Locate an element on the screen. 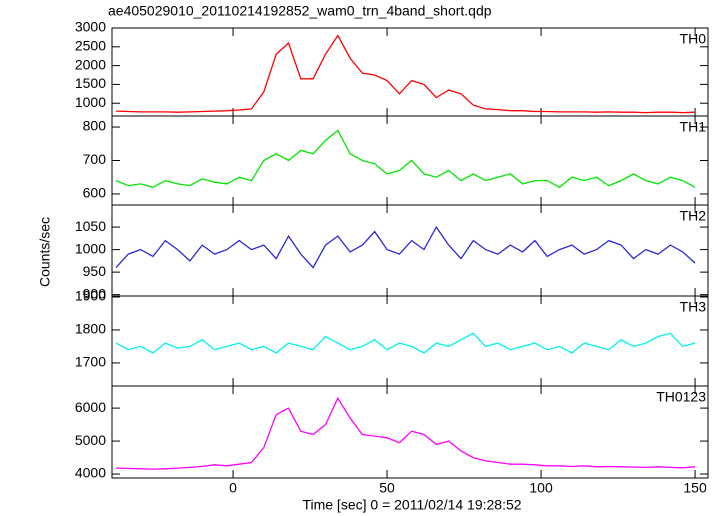 This screenshot has width=720, height=516. x-axis-label: Time [sec] 0 = 2011/02/14 19:28:52 is located at coordinates (411, 505).